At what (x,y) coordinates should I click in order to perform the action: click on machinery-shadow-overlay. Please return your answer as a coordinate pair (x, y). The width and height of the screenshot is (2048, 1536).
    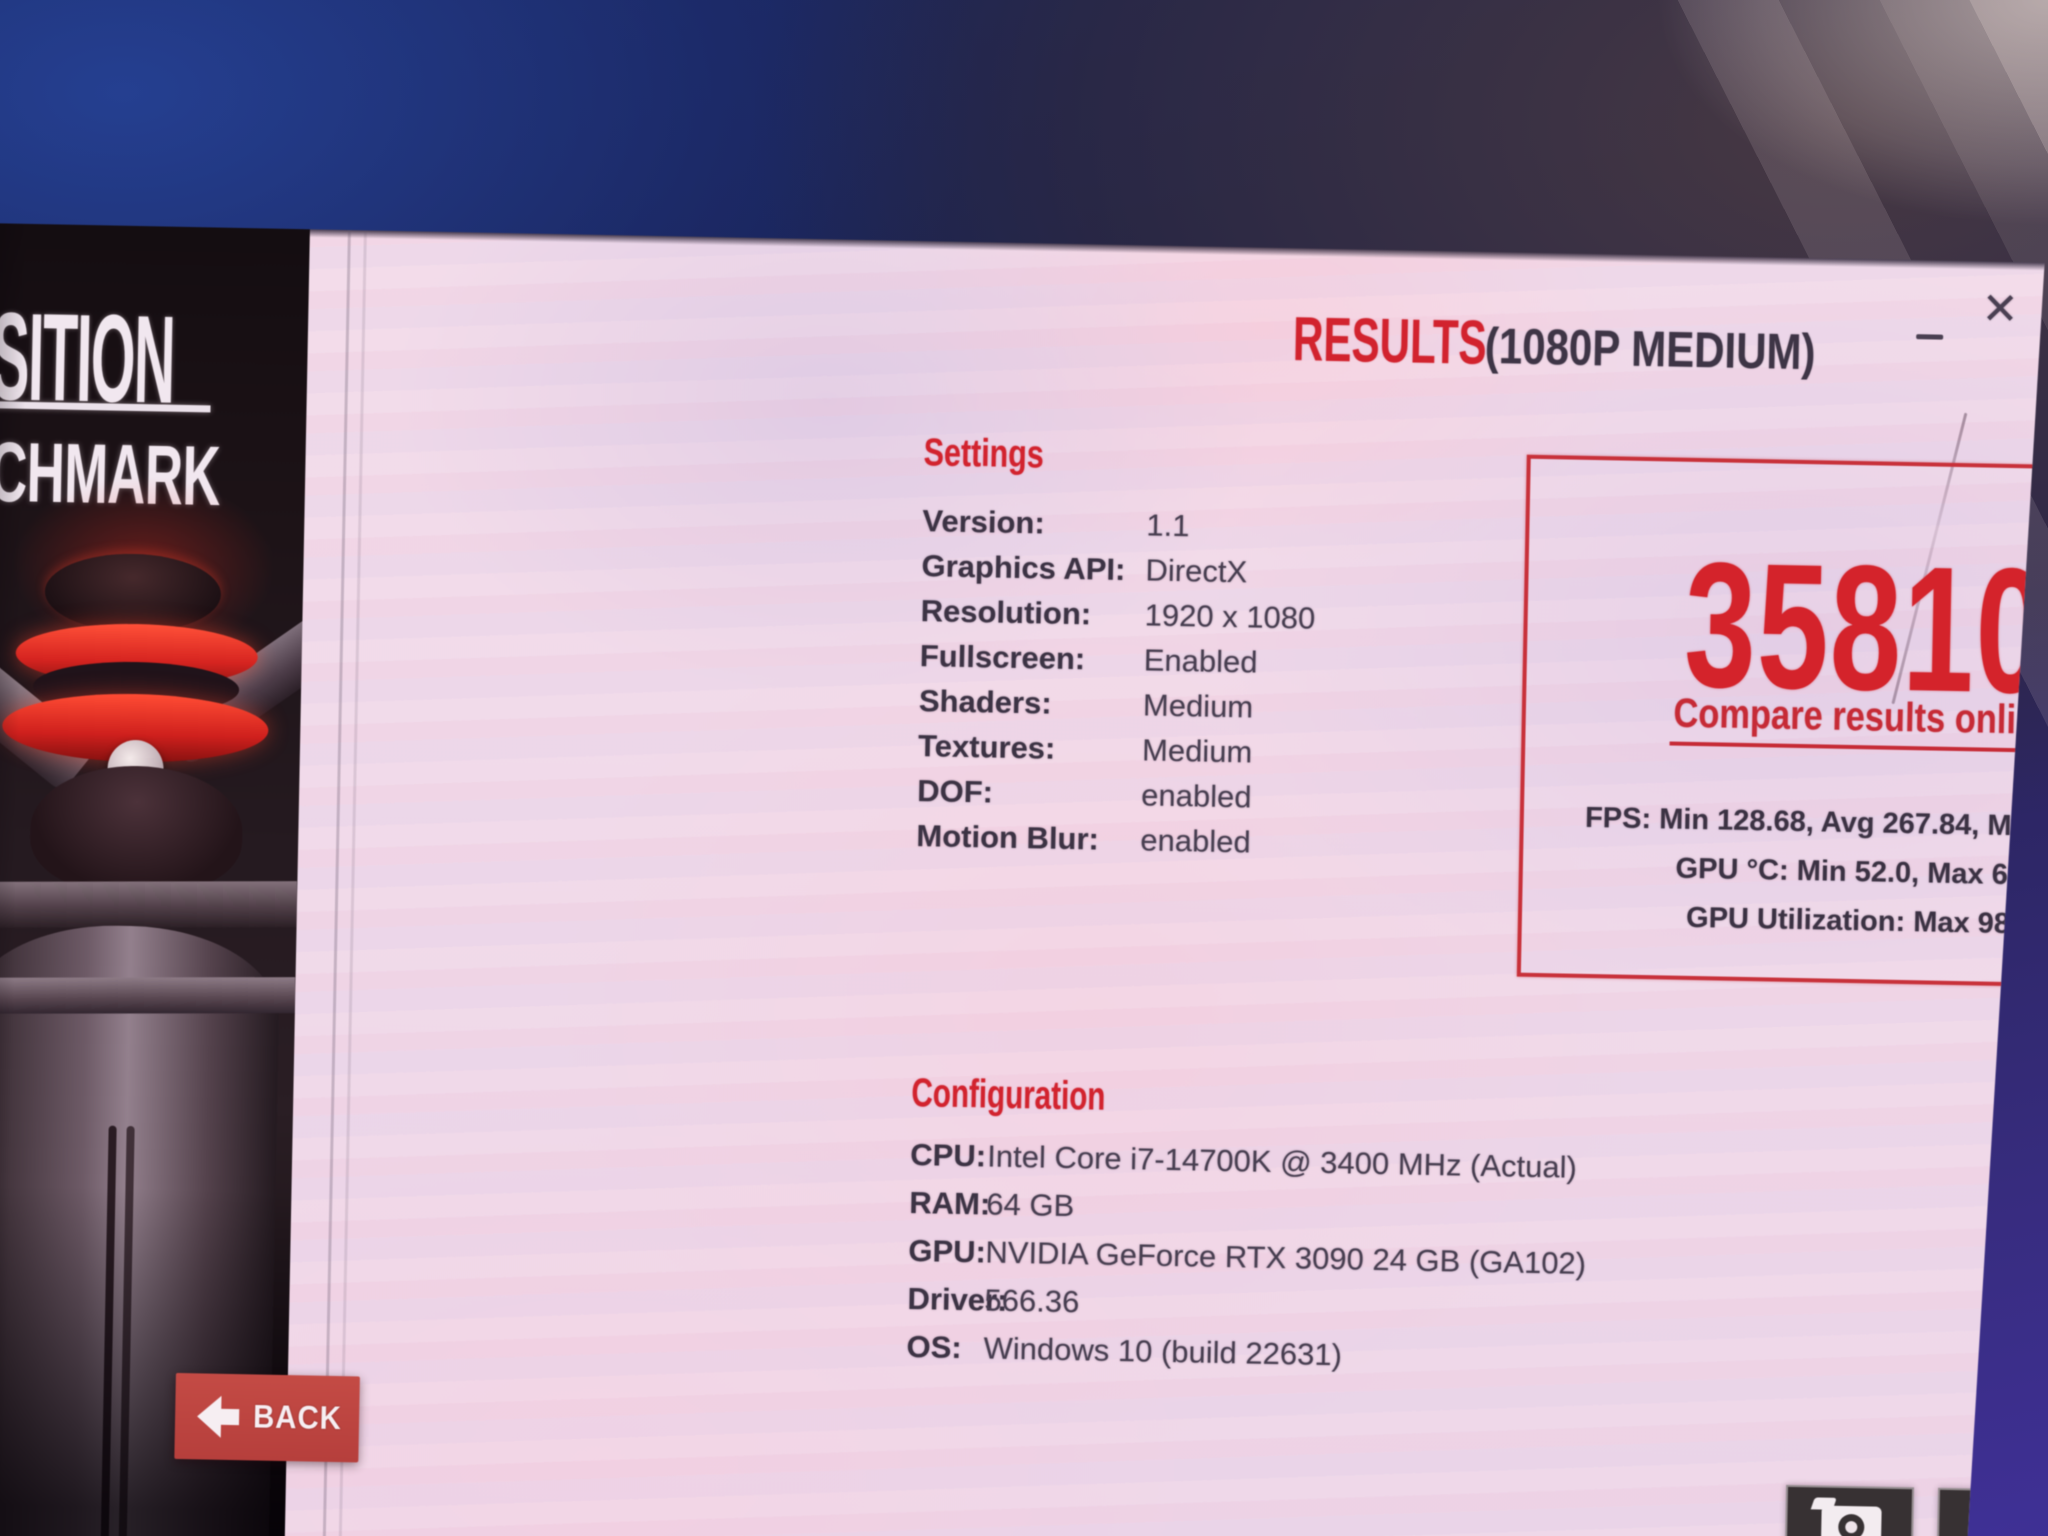
    Looking at the image, I should click on (155, 879).